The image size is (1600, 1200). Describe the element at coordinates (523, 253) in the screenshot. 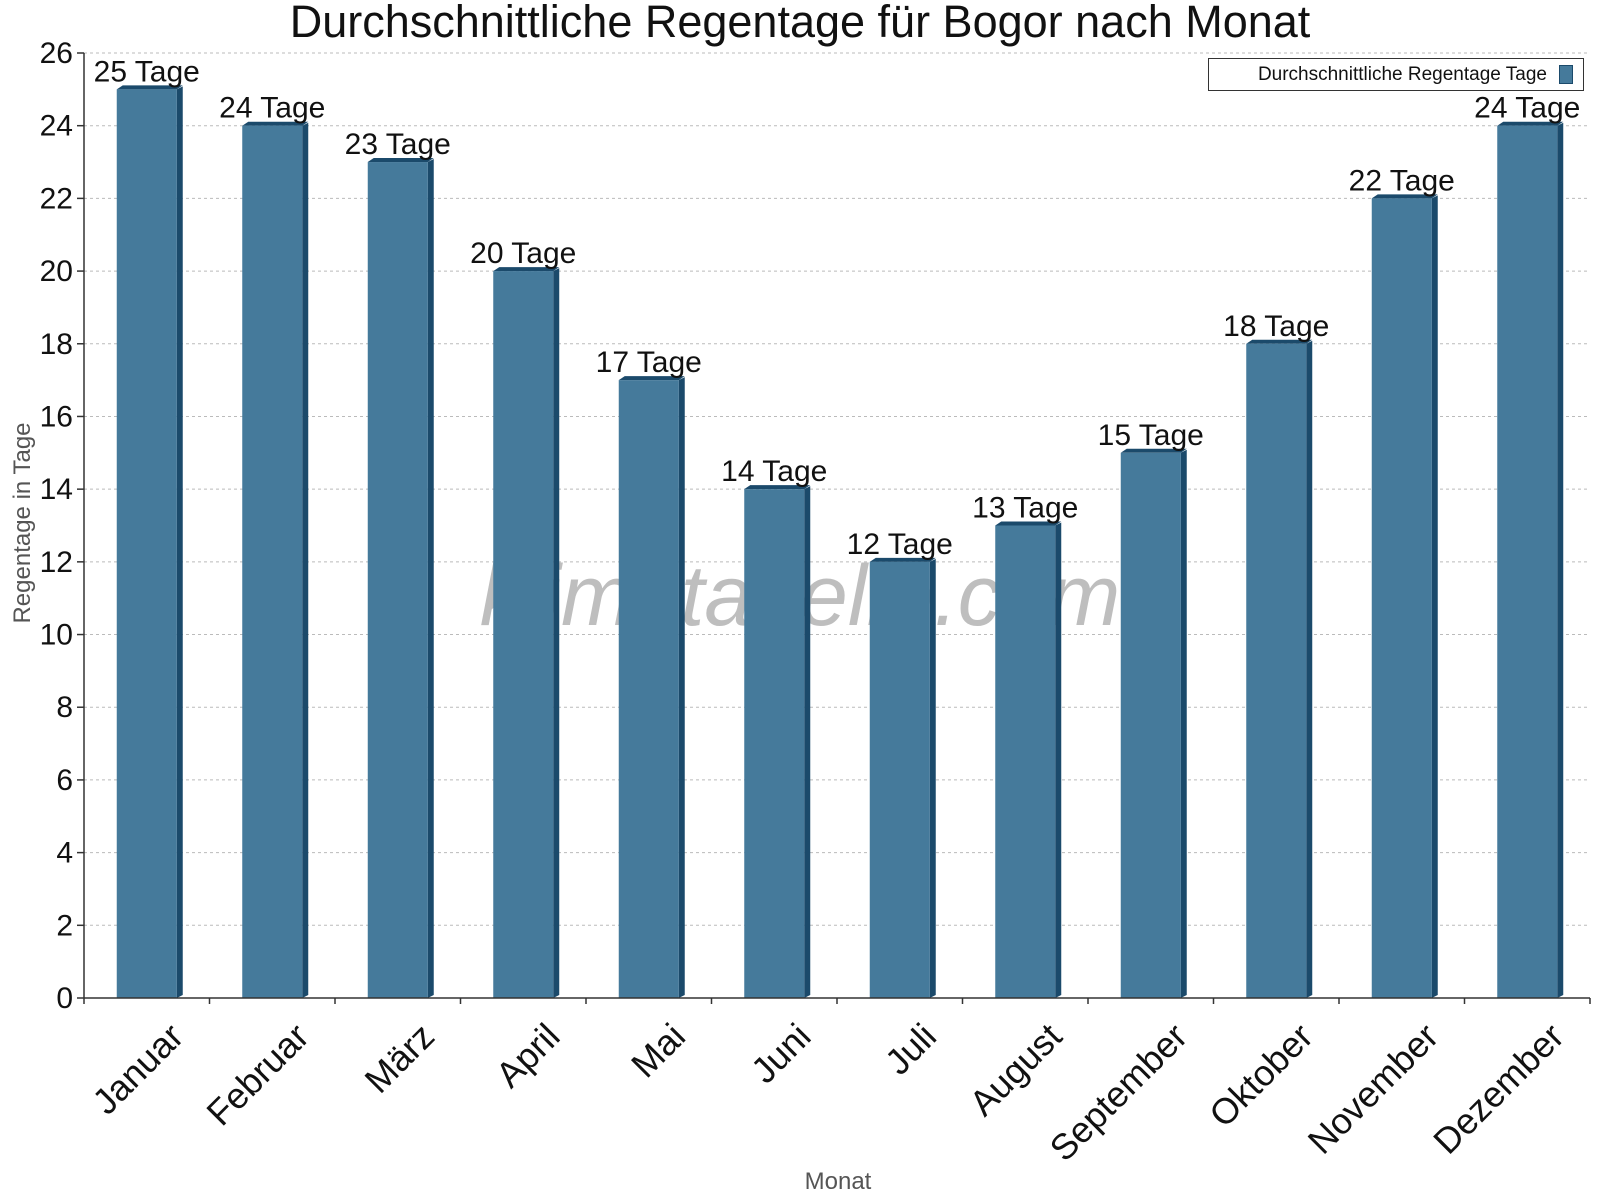

I see `data-label: 20 Tage` at that location.